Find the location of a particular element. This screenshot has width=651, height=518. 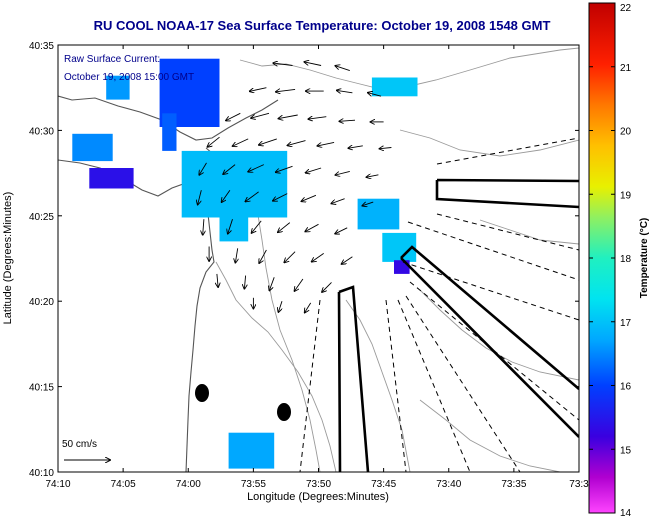

radar-box-south is located at coordinates (353, 378).